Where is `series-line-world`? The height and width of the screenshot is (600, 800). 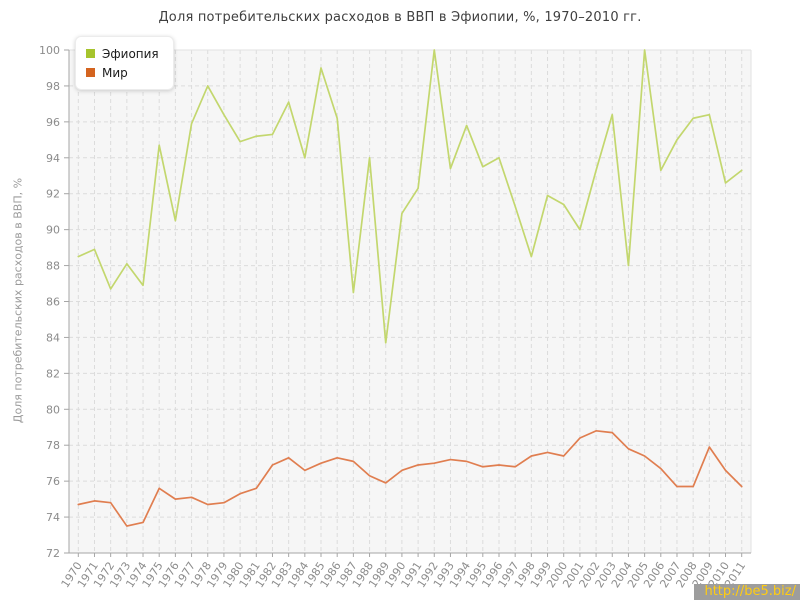
series-line-world is located at coordinates (410, 478).